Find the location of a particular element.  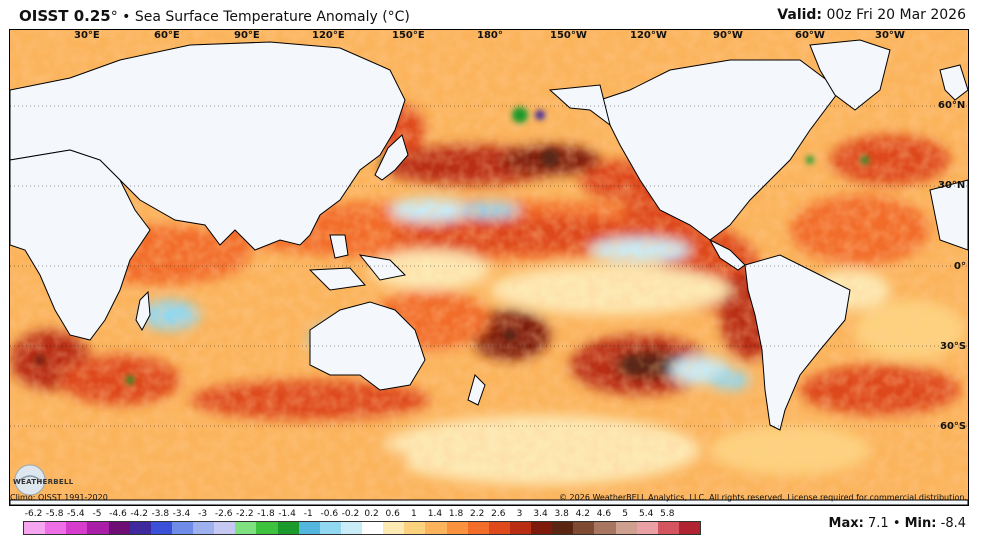

colorbar-tick-label: 0.6 is located at coordinates (392, 514).